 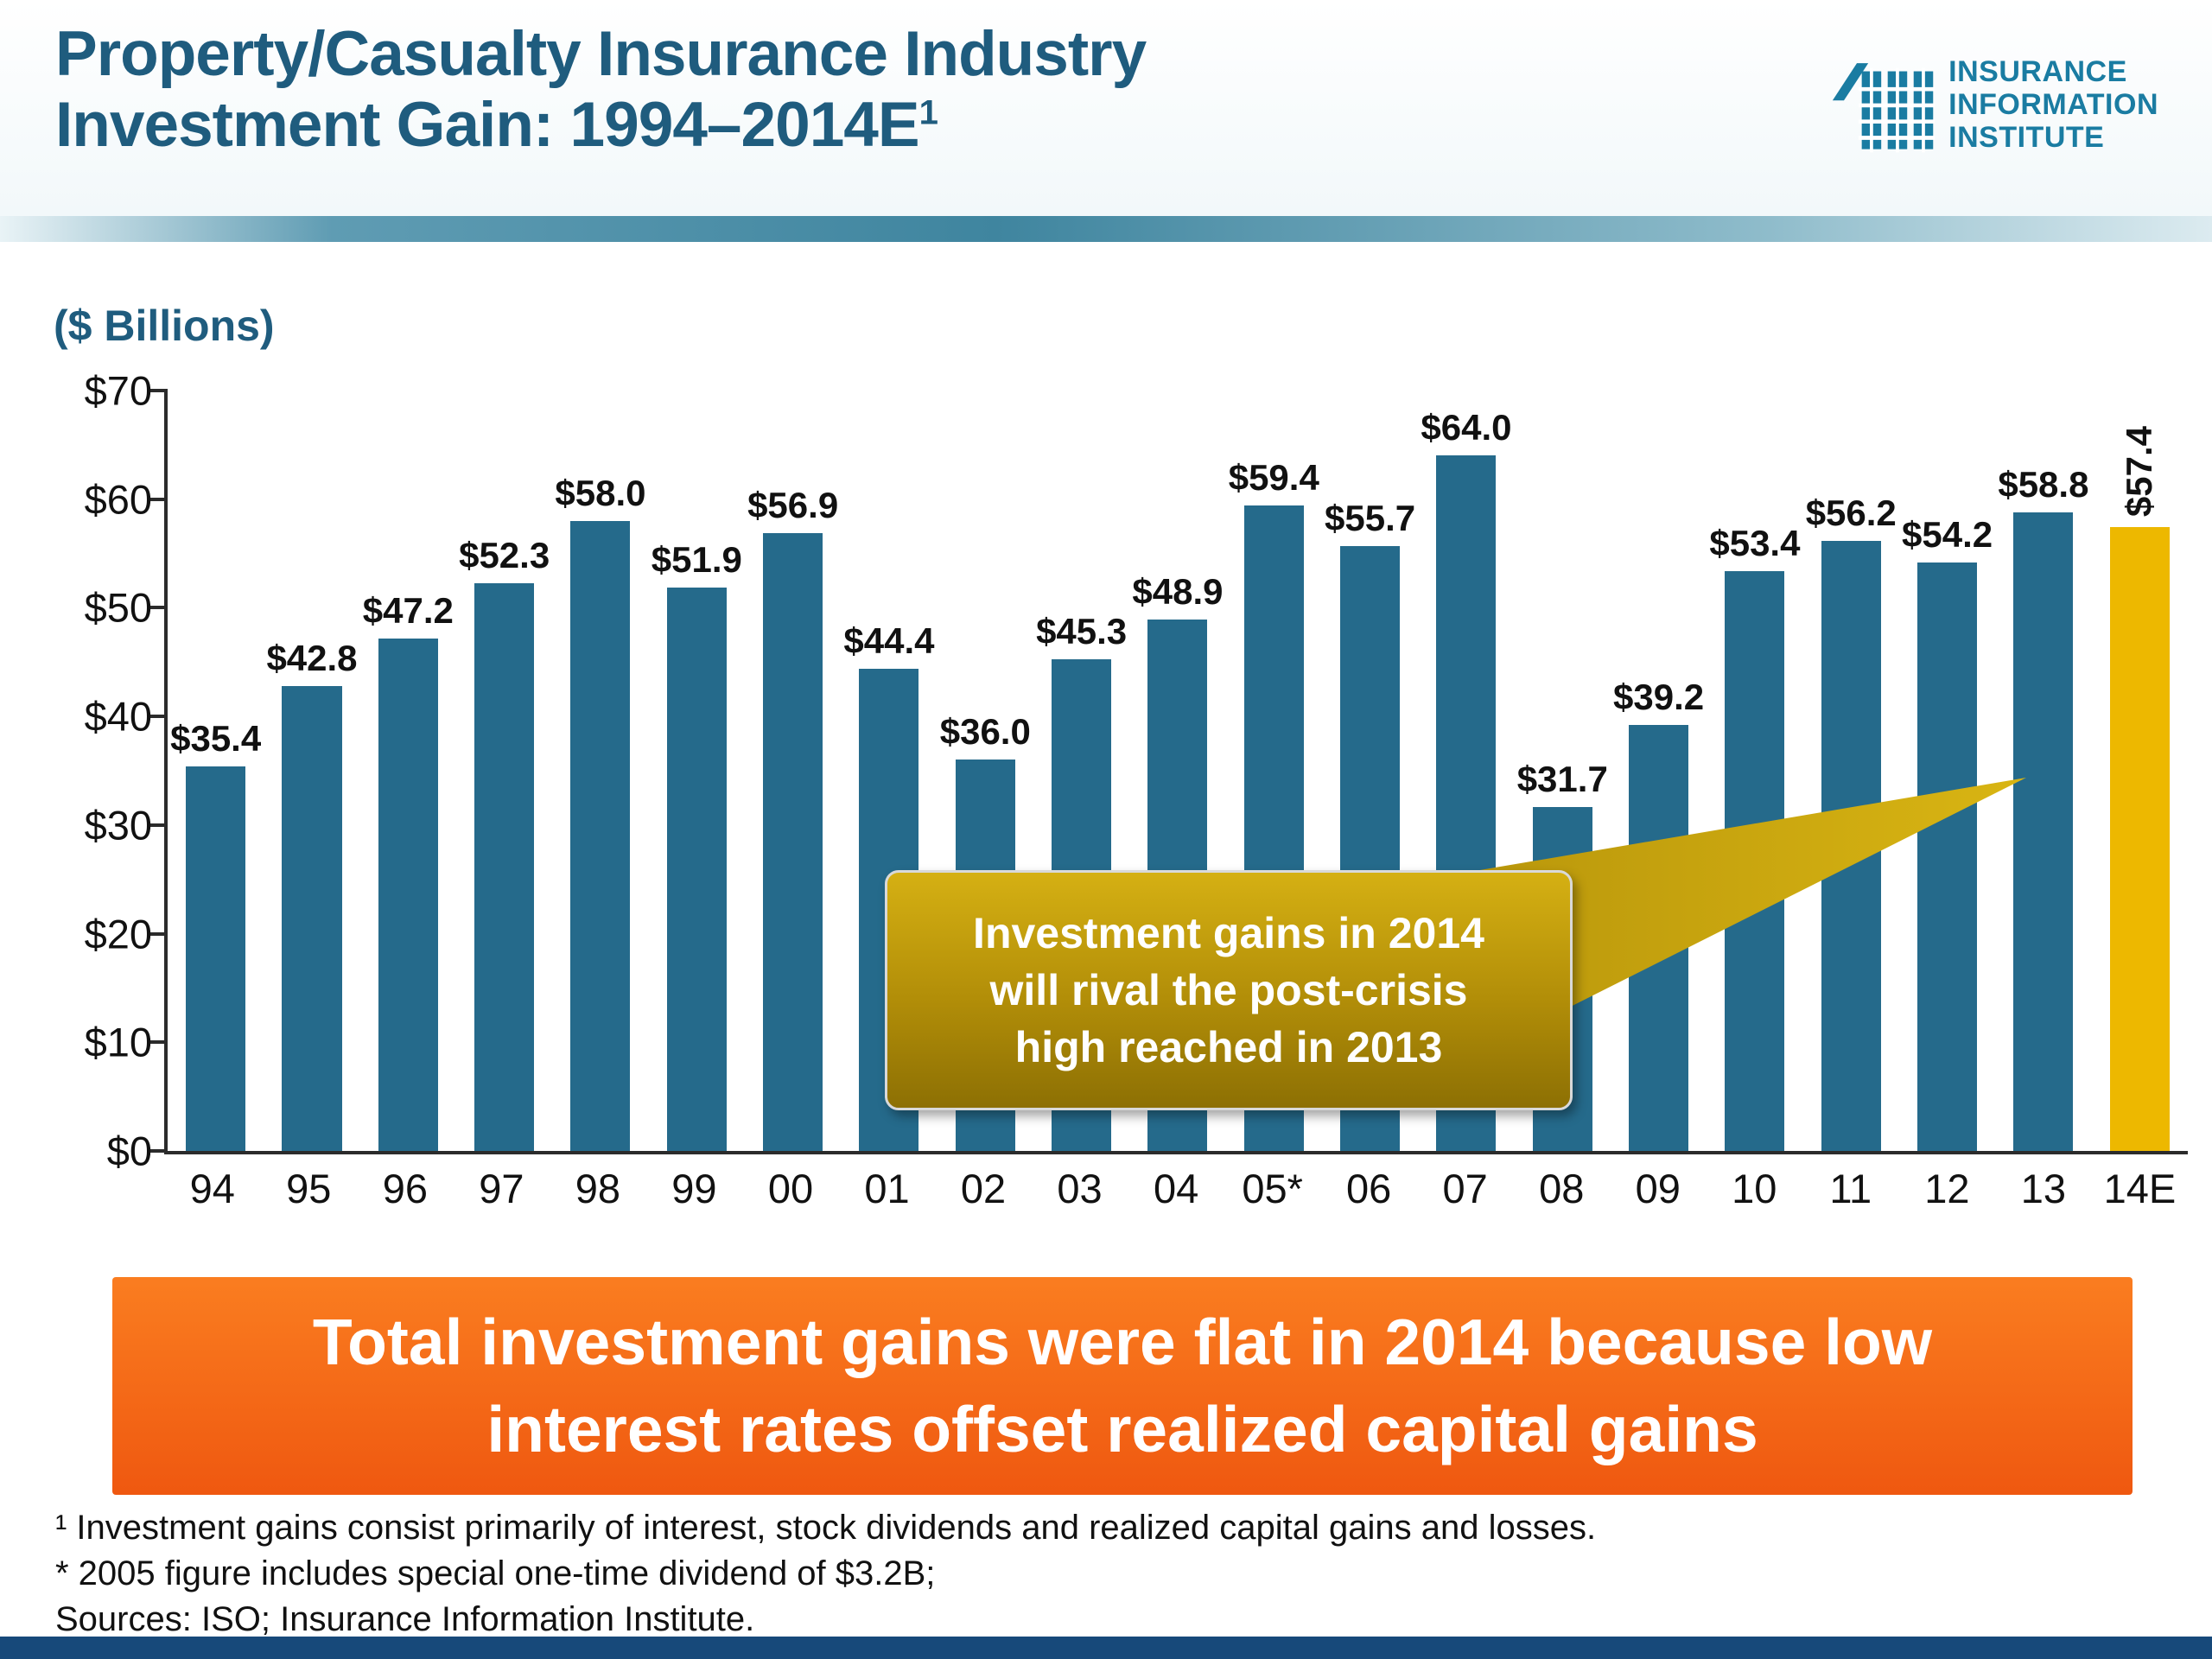 I want to click on logo-text: INSURANCE INFORMATION INSTITUTE, so click(x=2053, y=104).